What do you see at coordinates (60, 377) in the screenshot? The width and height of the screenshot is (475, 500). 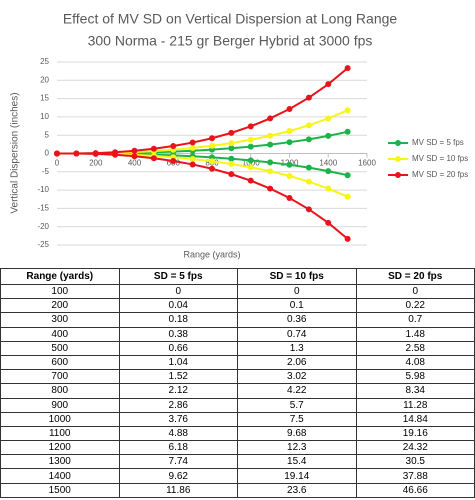 I see `table-cell: 700` at bounding box center [60, 377].